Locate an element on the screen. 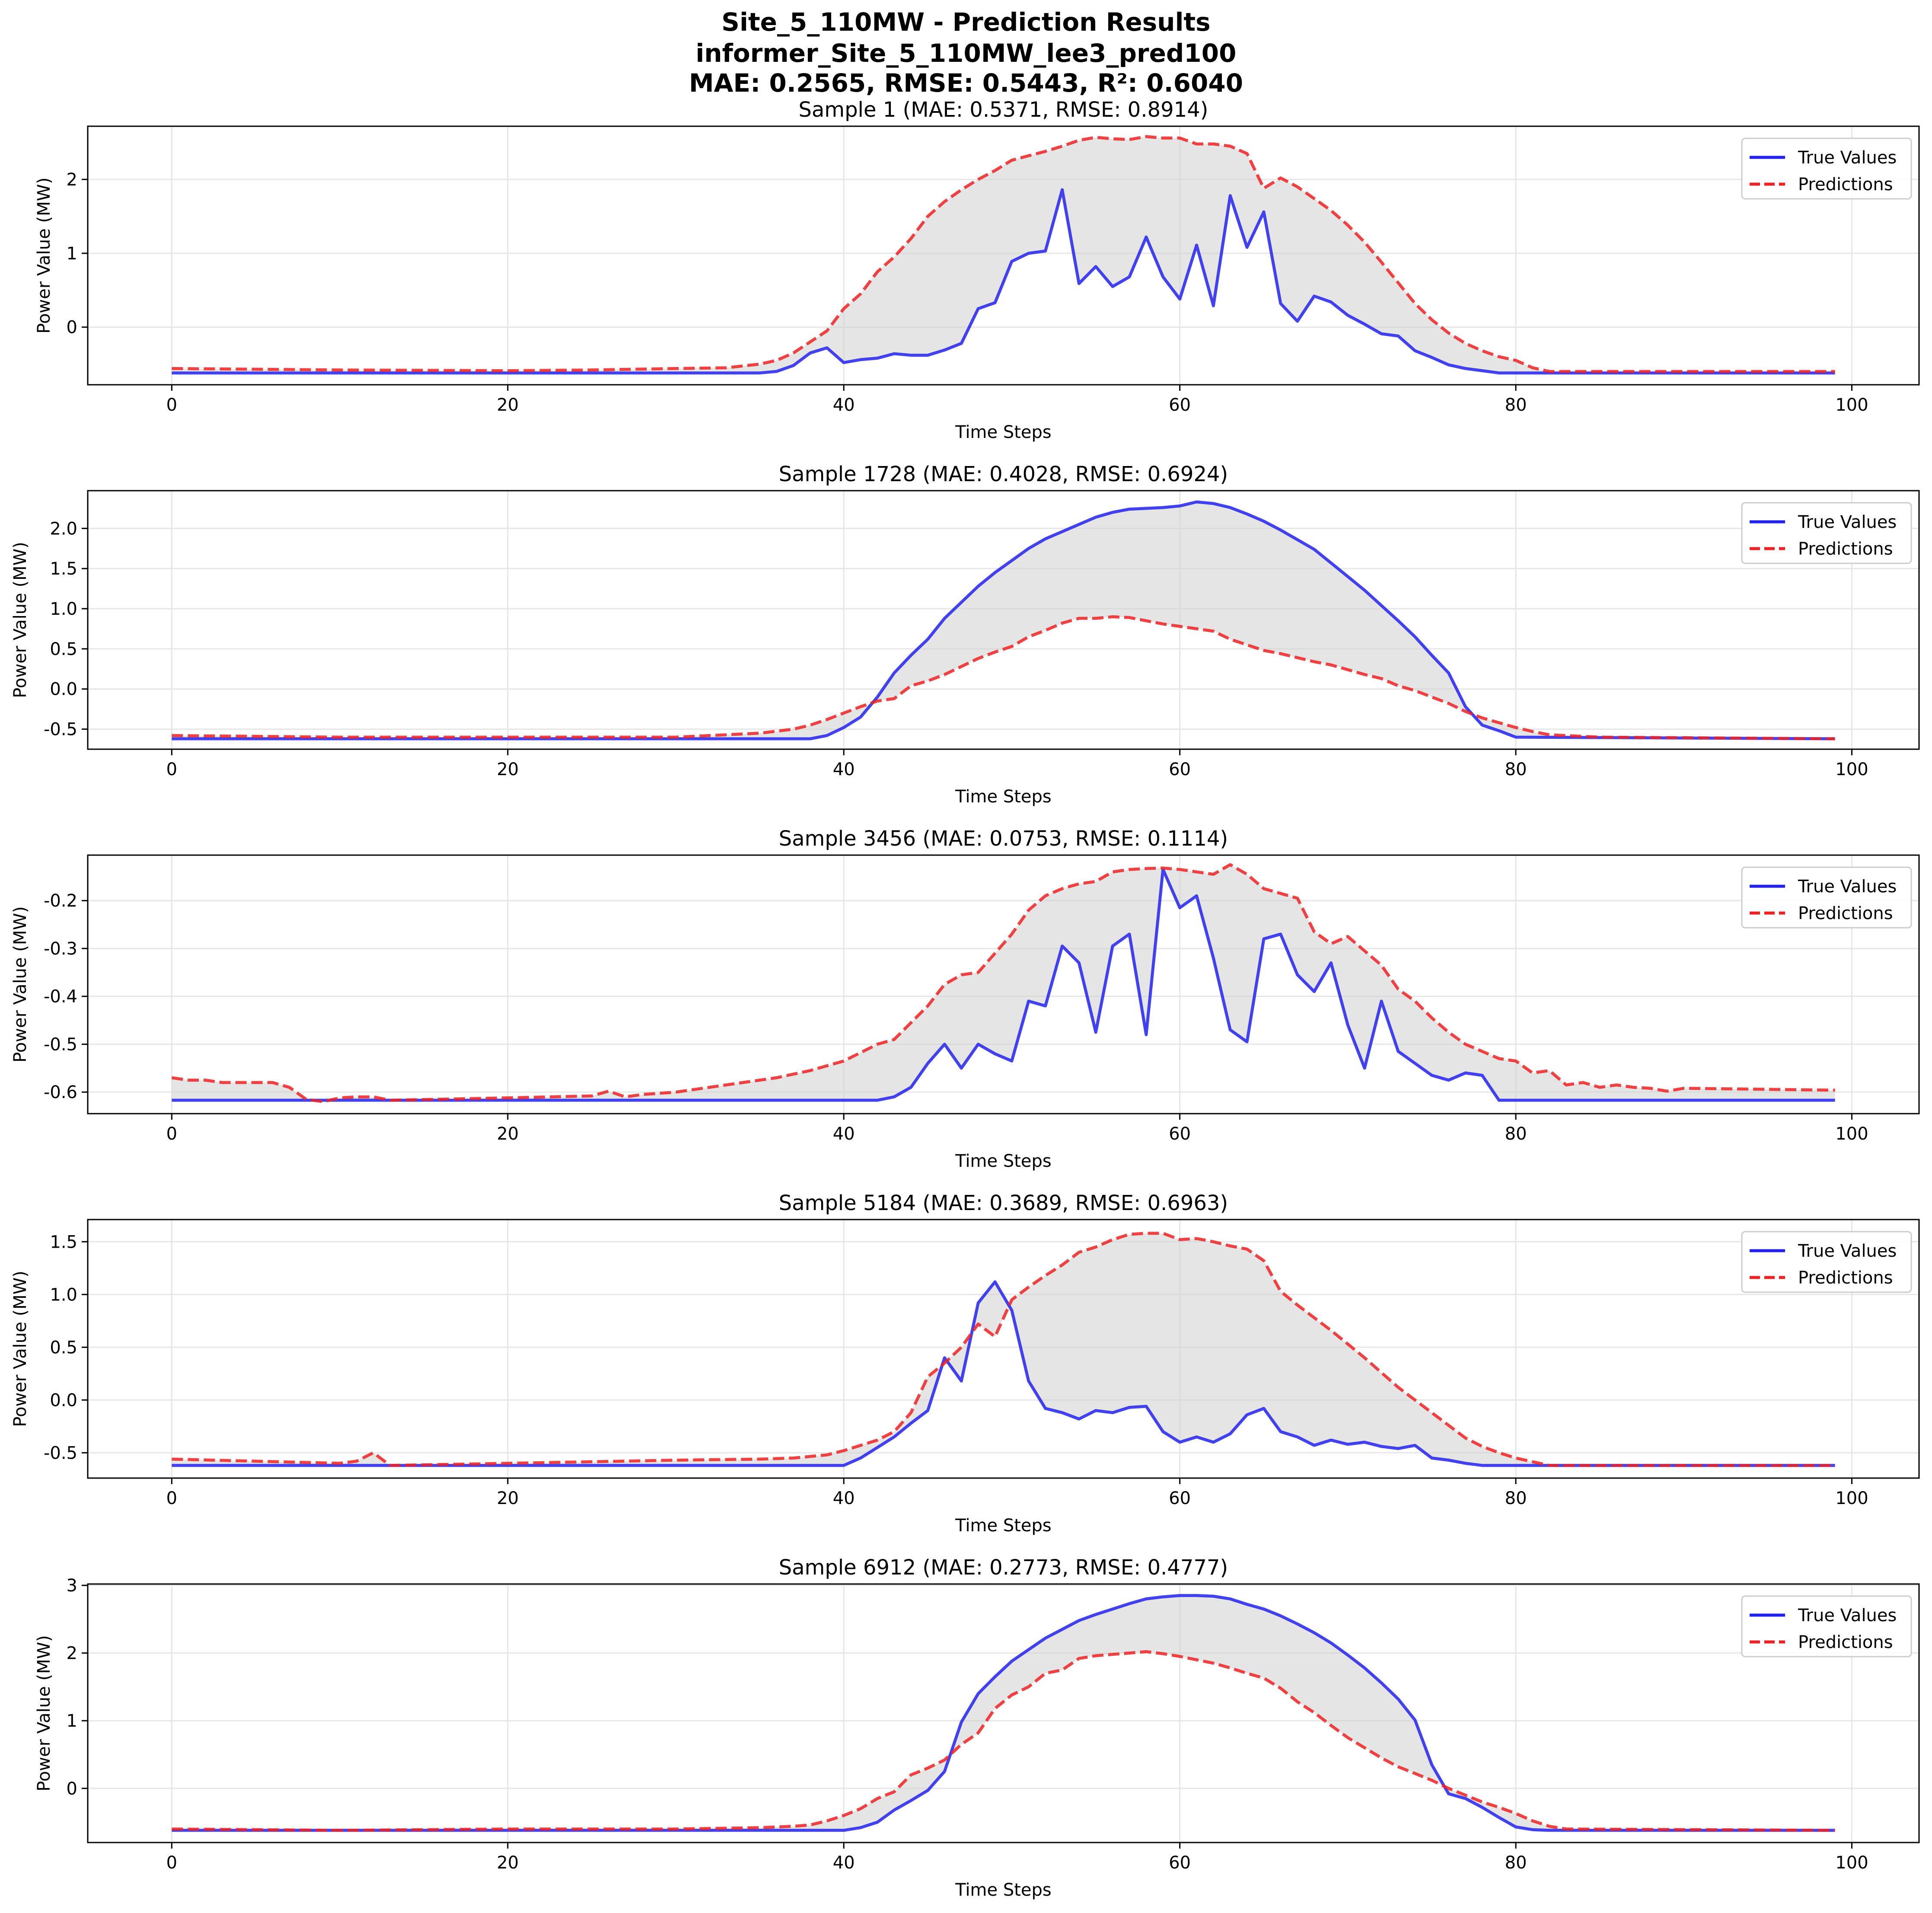 The image size is (1932, 1913). figure-title-site: Site_5_110MW - Prediction Results is located at coordinates (966, 22).